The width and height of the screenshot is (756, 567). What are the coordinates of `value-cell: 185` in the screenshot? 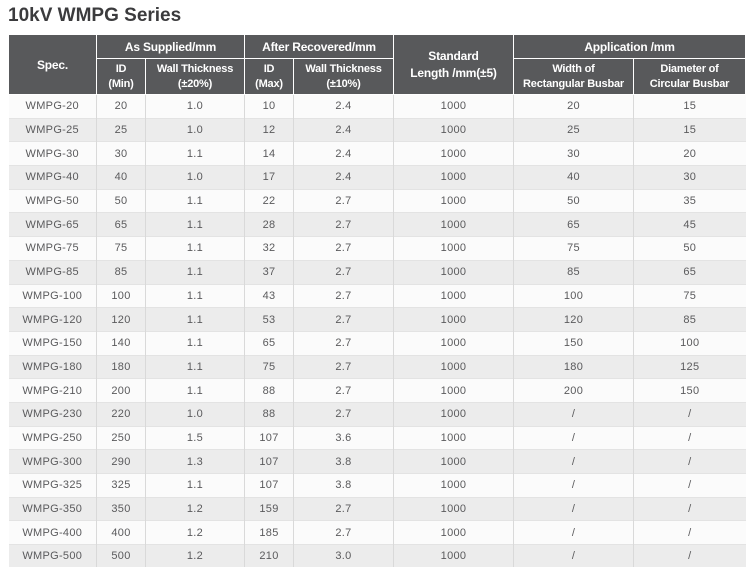 It's located at (269, 532).